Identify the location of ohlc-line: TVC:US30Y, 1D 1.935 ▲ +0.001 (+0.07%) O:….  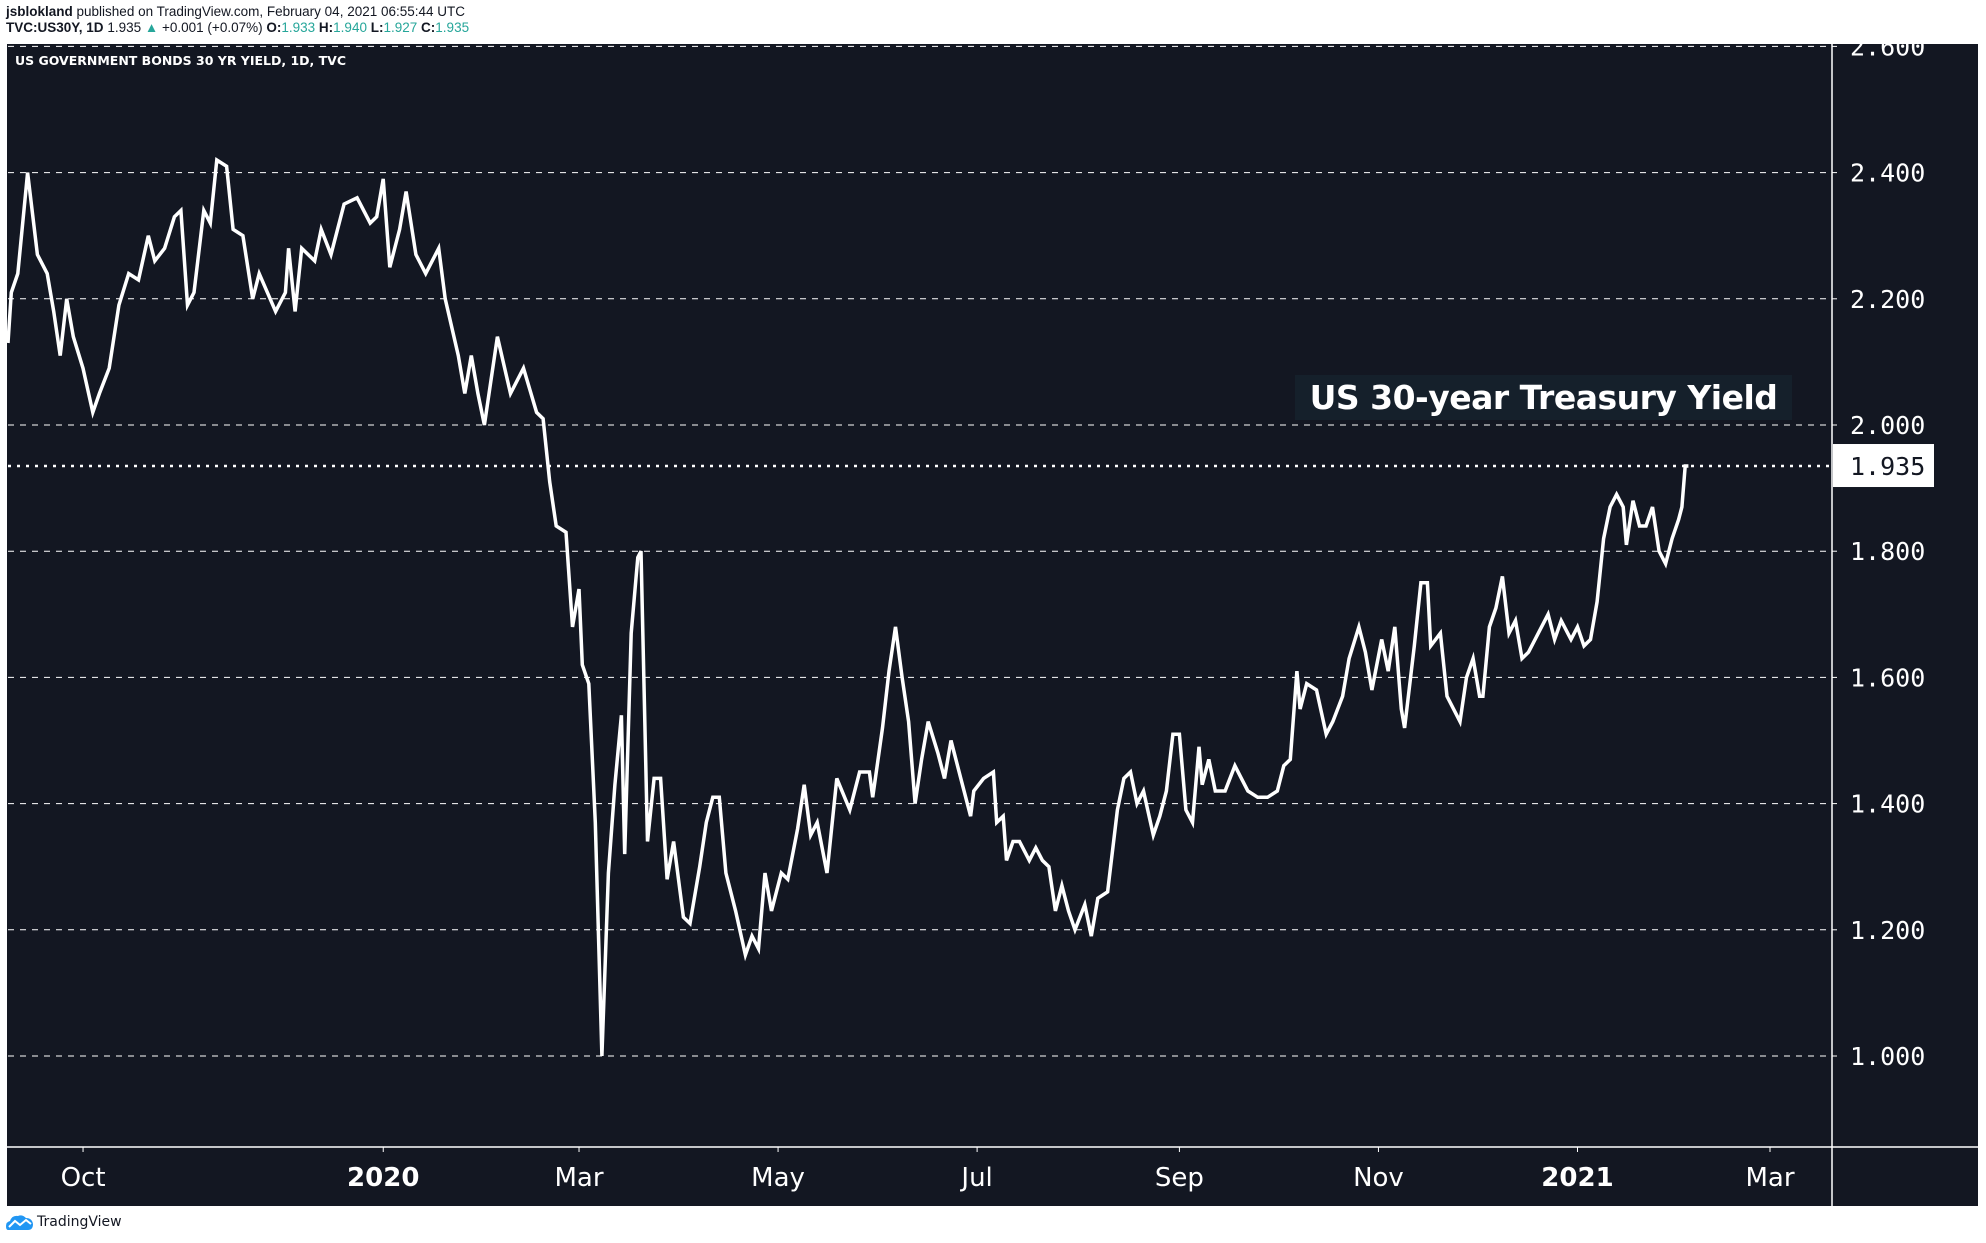
(237, 27).